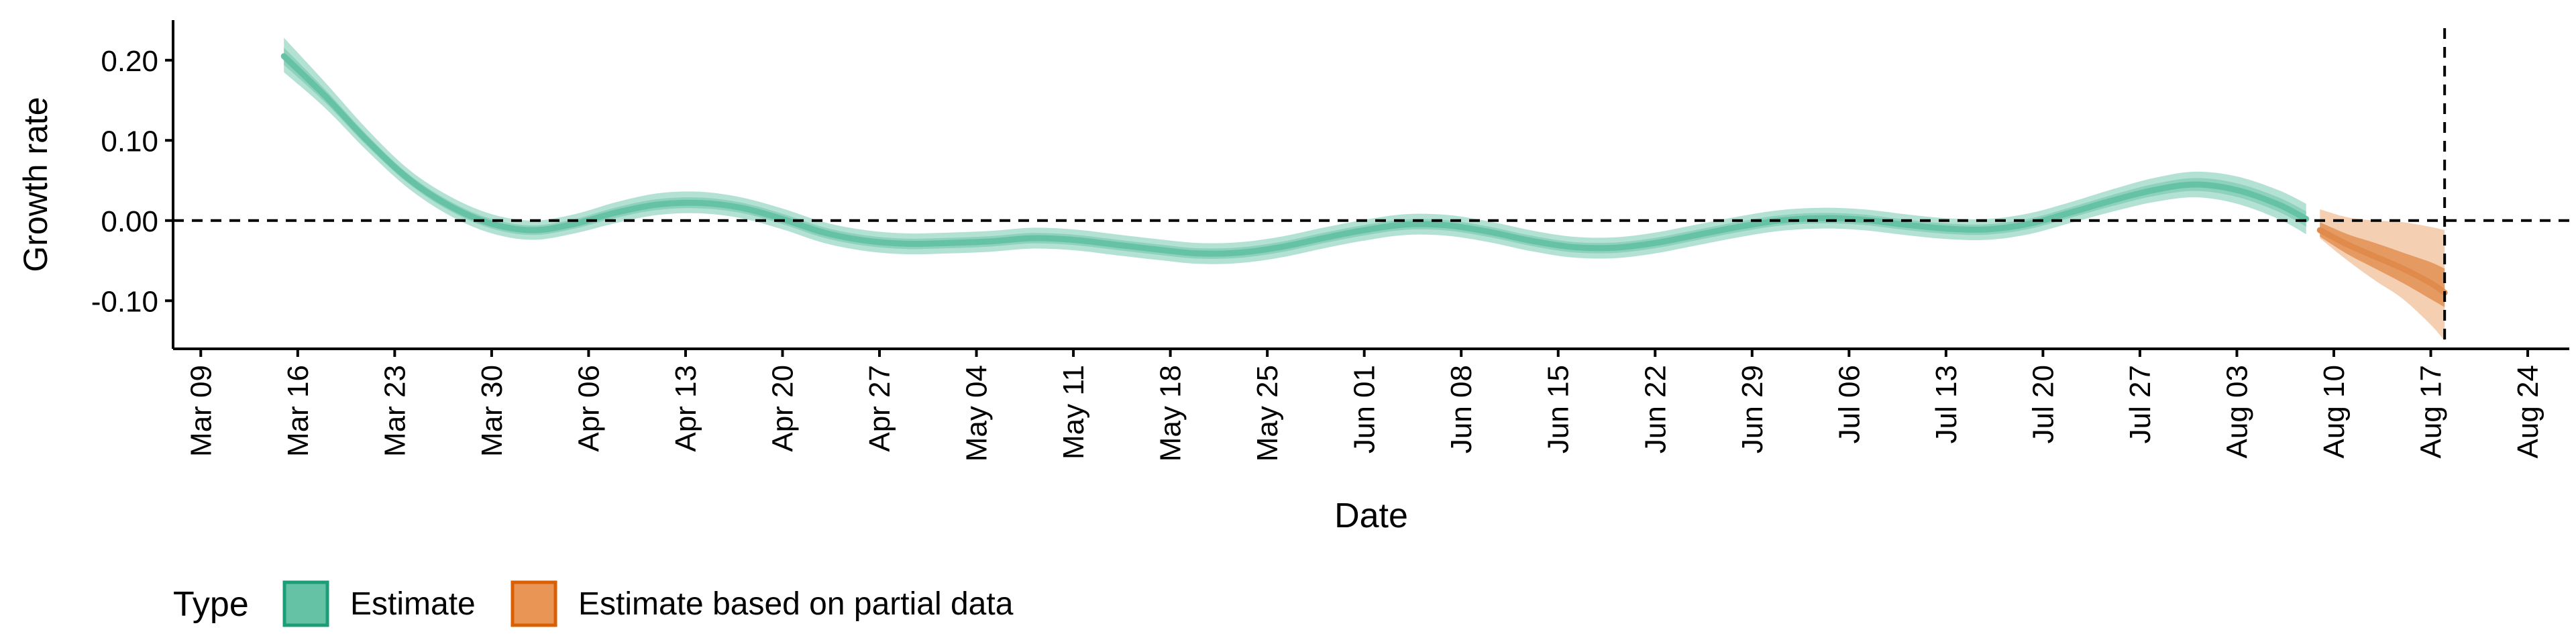 The height and width of the screenshot is (644, 2576). Describe the element at coordinates (588, 408) in the screenshot. I see `x-tick-label: Apr 06` at that location.